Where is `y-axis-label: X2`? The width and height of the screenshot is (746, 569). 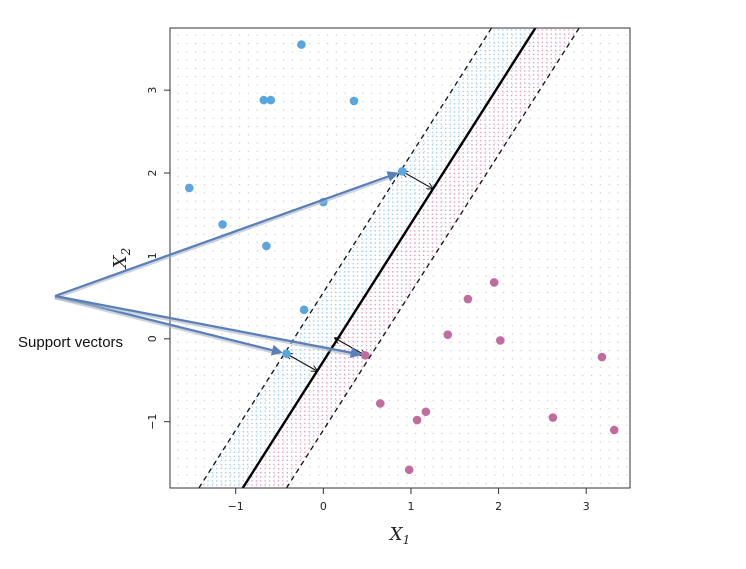 y-axis-label: X2 is located at coordinates (121, 259).